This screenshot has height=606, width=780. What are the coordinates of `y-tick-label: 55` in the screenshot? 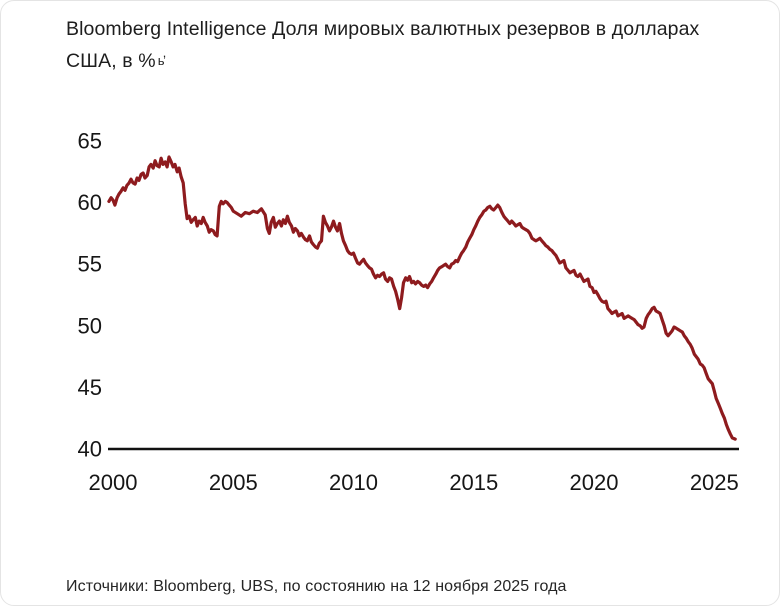 It's located at (90, 264).